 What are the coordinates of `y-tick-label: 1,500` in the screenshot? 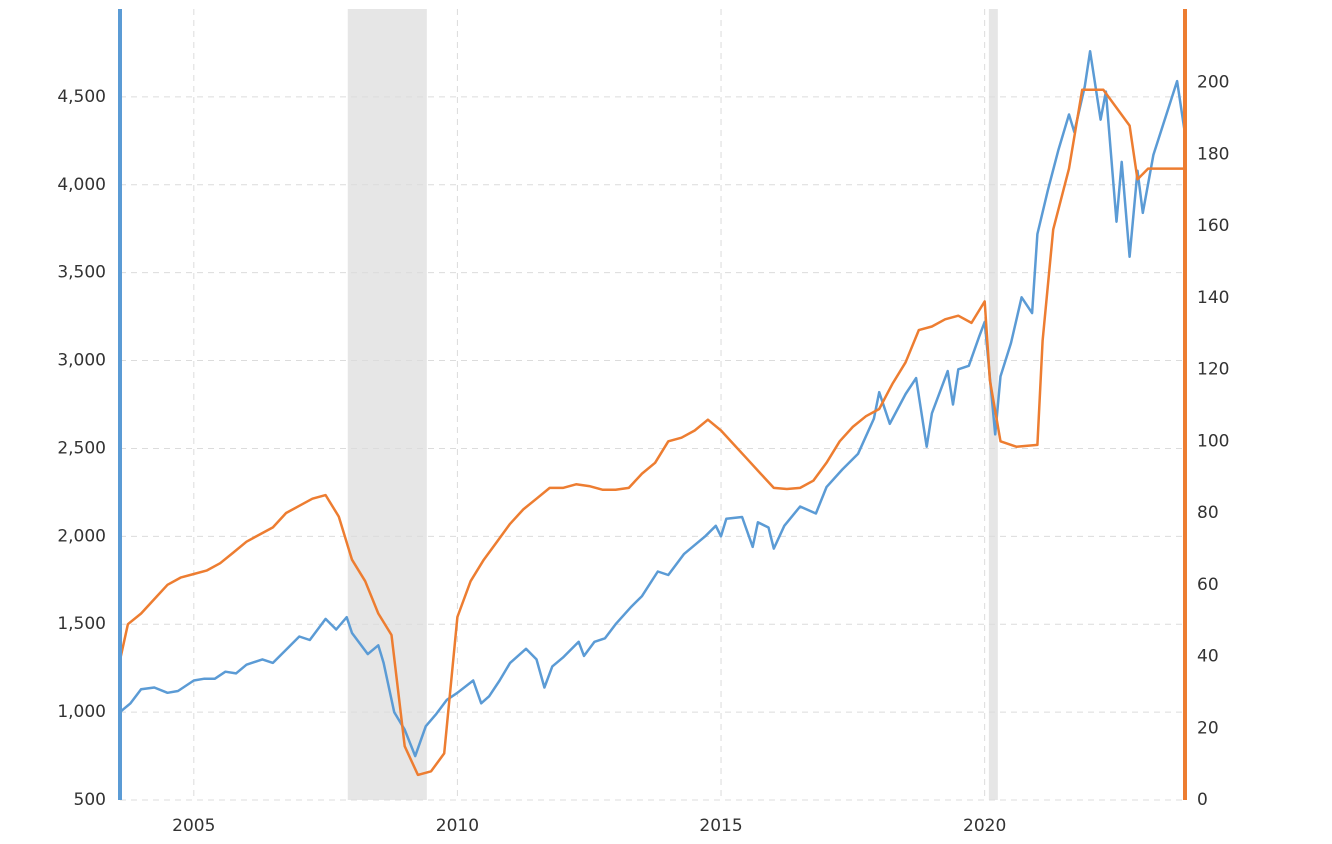 It's located at (81, 624).